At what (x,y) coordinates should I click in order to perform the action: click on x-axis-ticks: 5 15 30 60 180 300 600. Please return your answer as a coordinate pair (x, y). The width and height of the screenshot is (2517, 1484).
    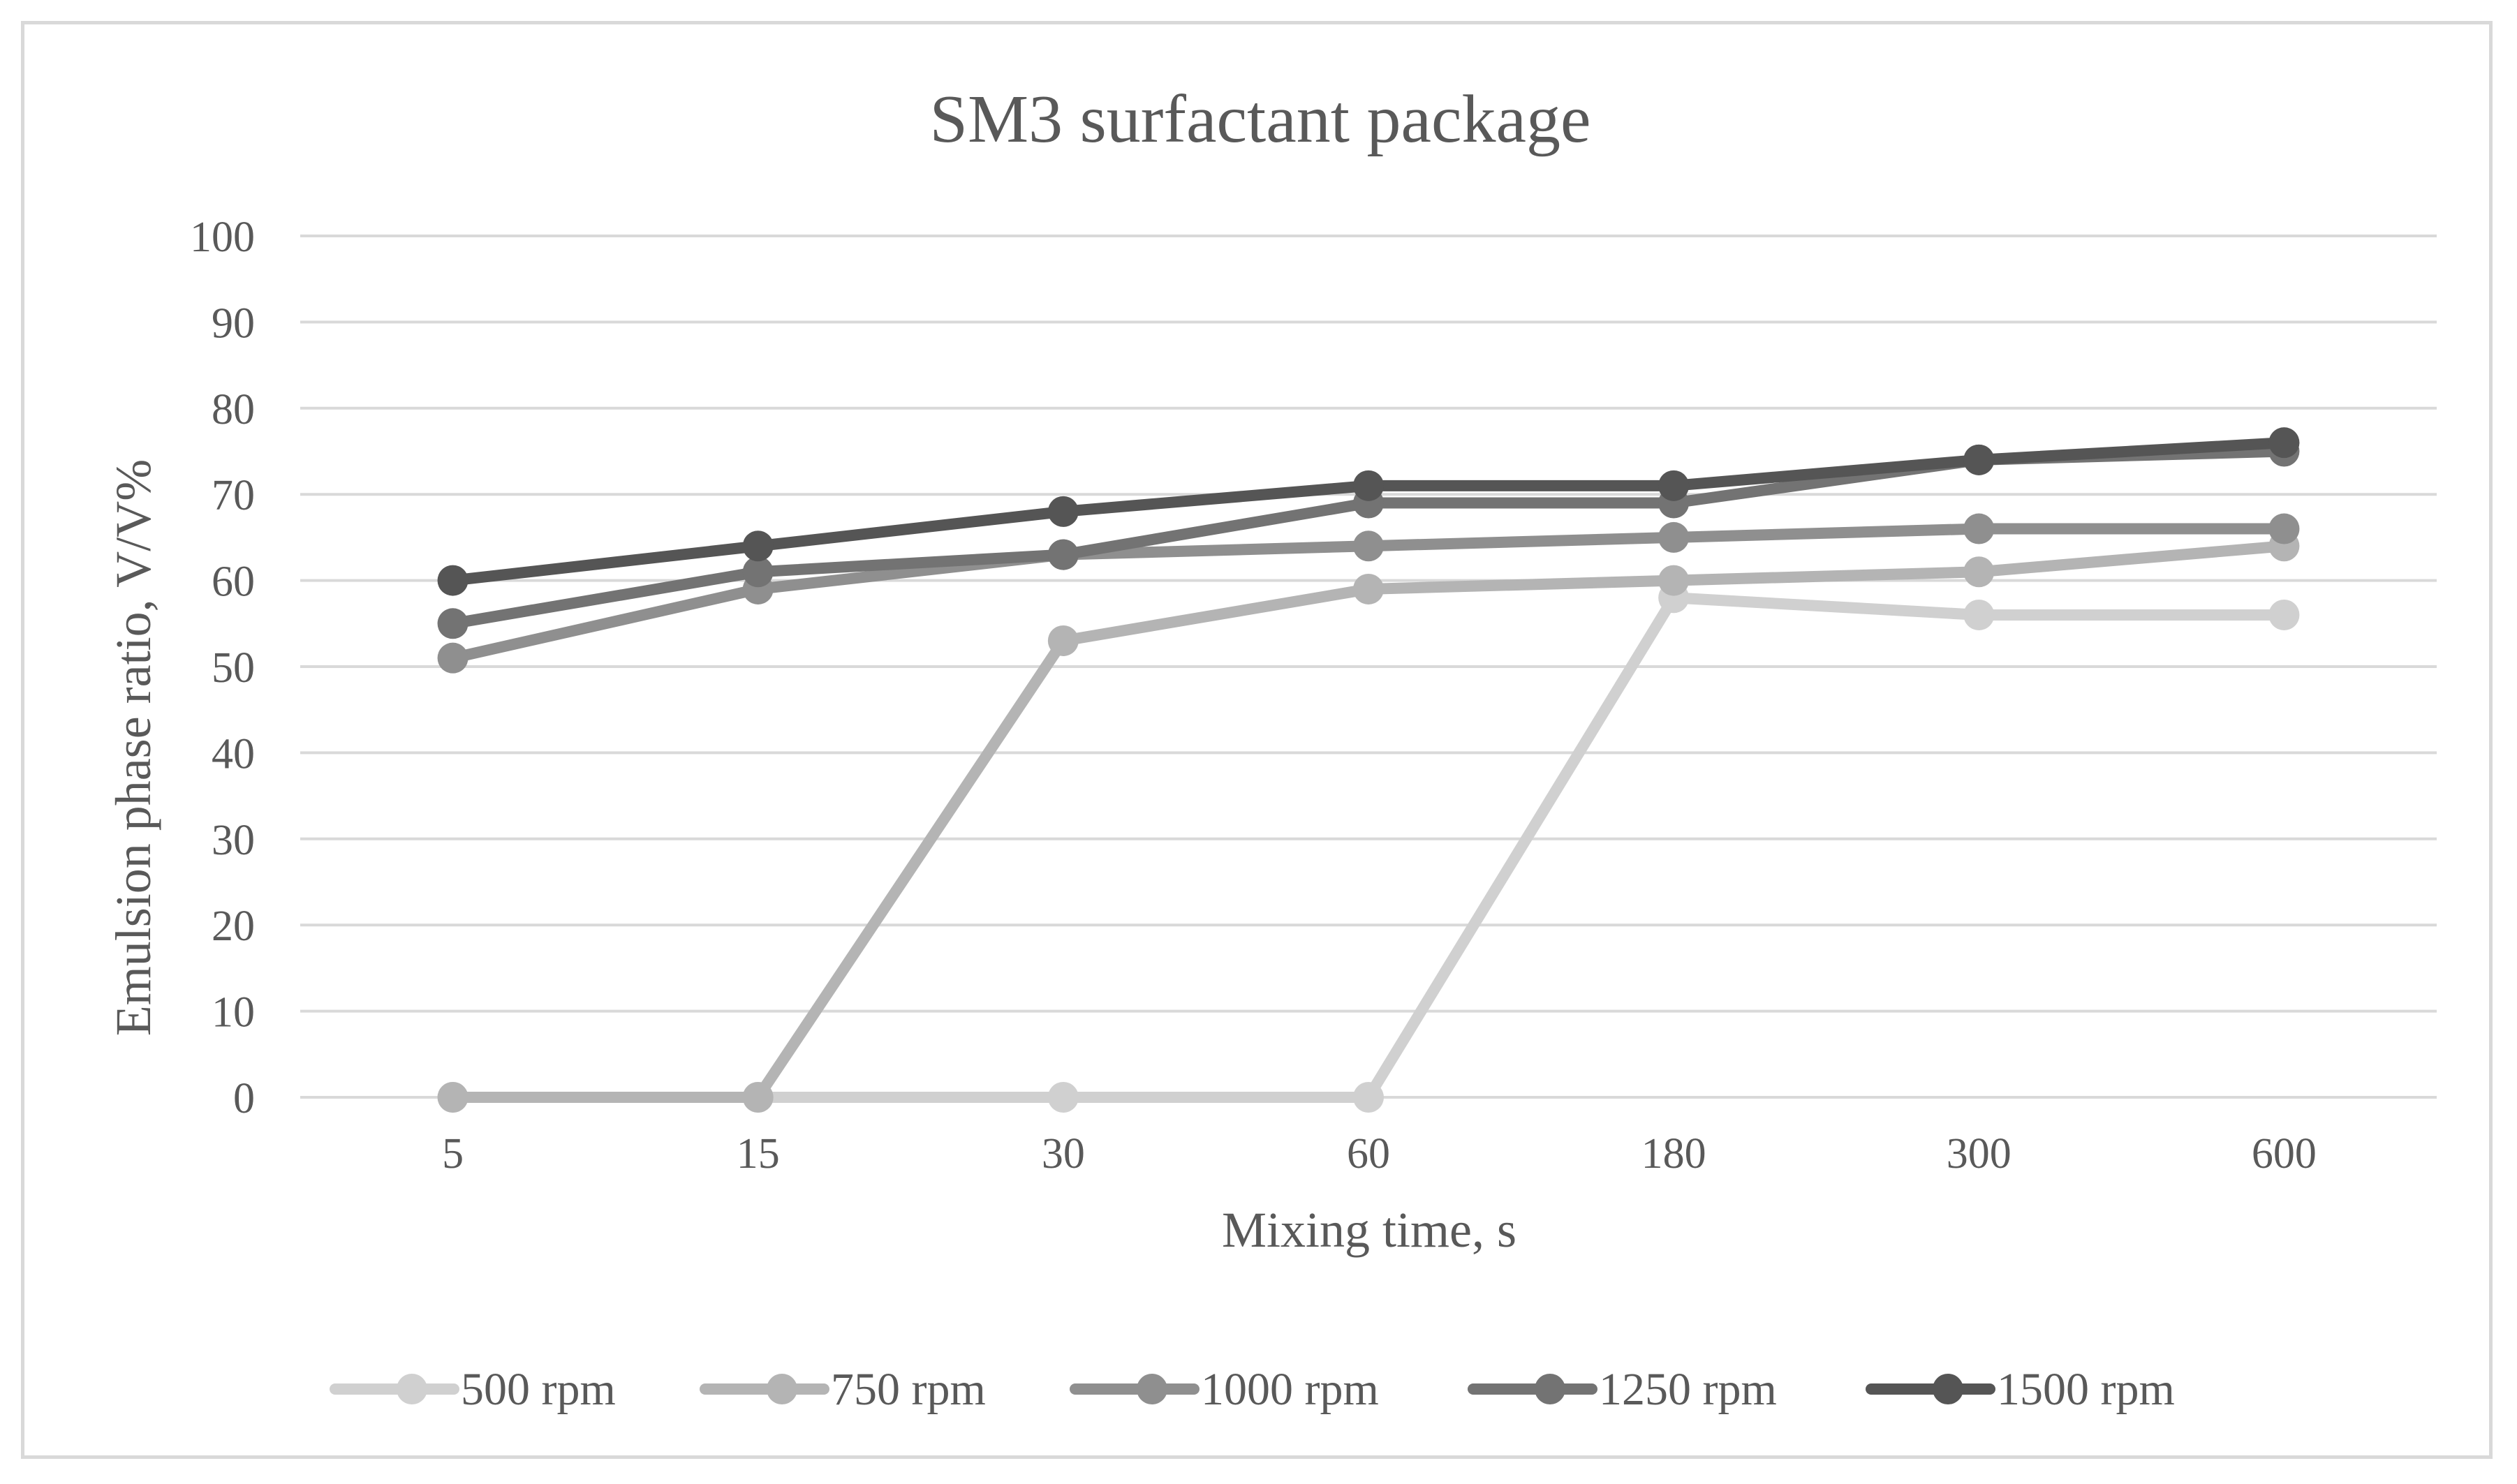
    Looking at the image, I should click on (1379, 1154).